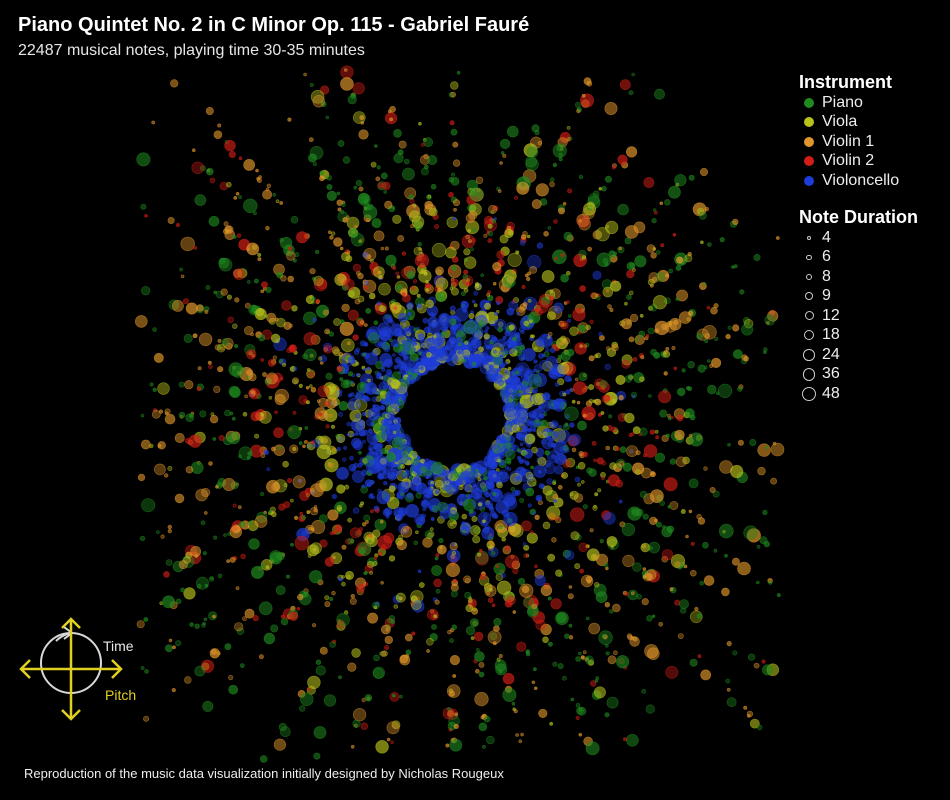 This screenshot has width=950, height=800. Describe the element at coordinates (809, 180) in the screenshot. I see `instrument-swatch-icon` at that location.